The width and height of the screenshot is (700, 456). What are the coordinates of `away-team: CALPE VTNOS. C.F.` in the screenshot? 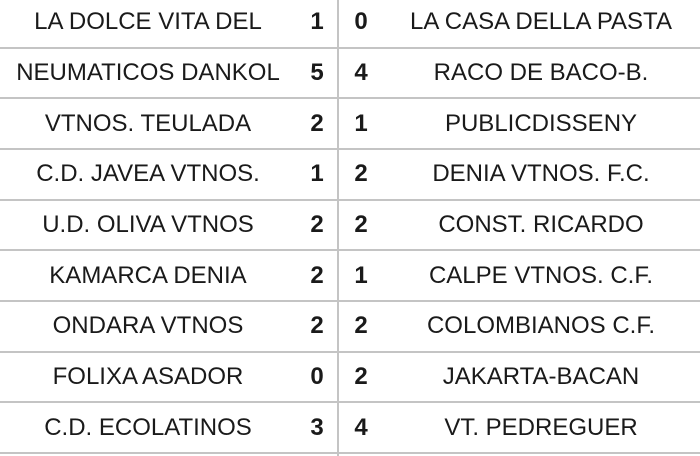 It's located at (541, 275).